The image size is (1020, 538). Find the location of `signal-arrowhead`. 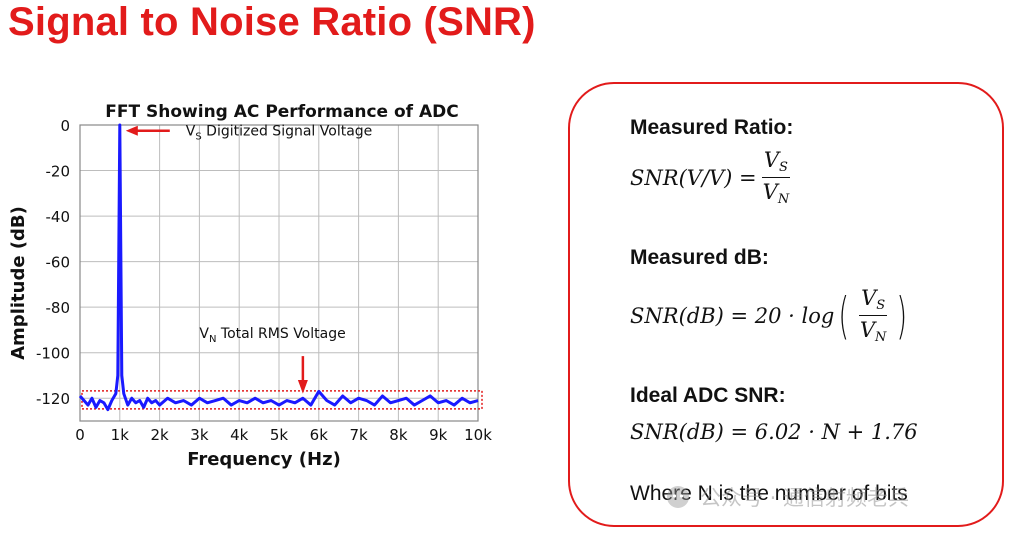

signal-arrowhead is located at coordinates (131, 130).